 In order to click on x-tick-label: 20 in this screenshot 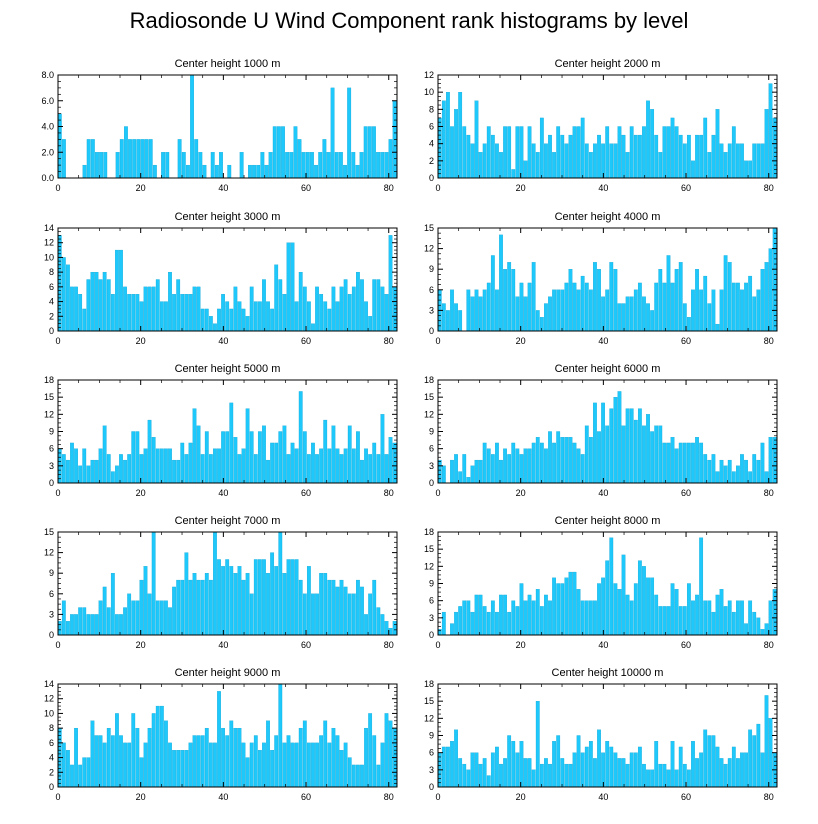, I will do `click(521, 493)`.